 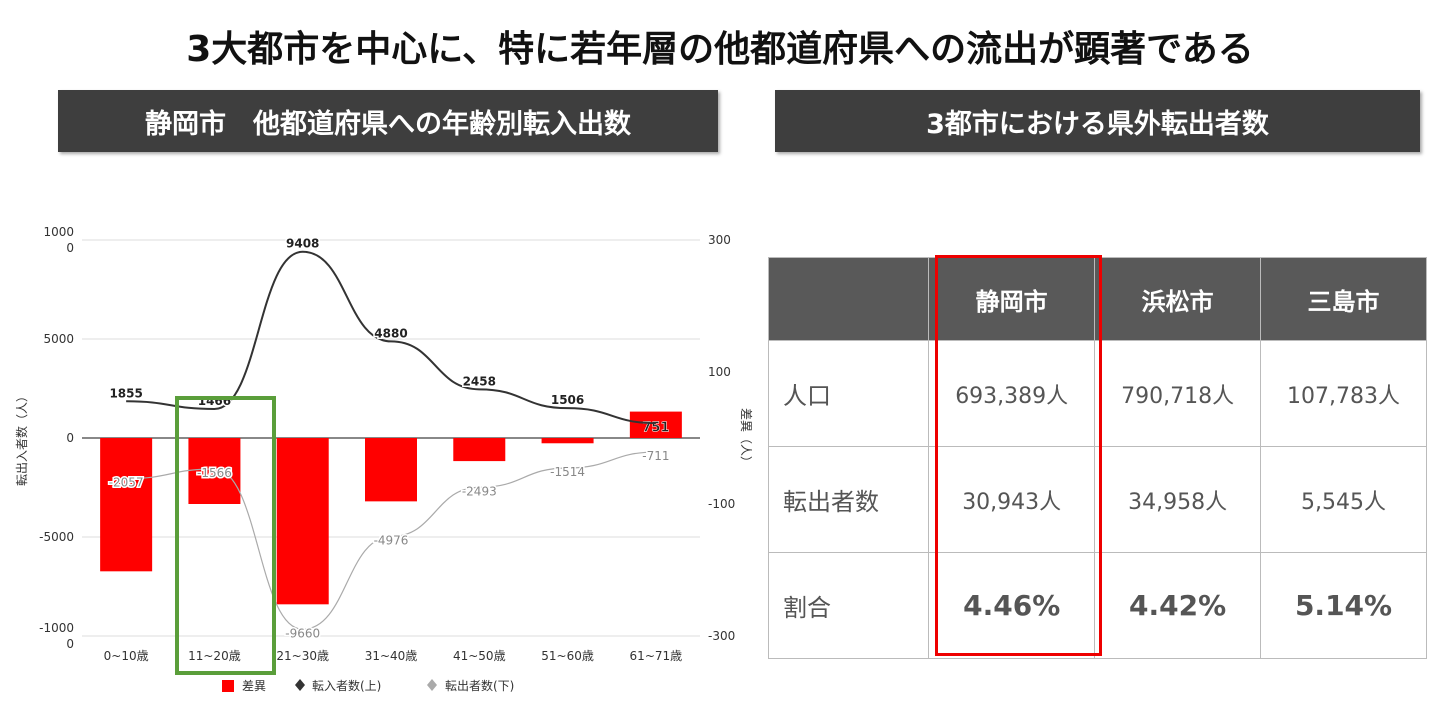 I want to click on legend-swatch-diff, so click(x=228, y=686).